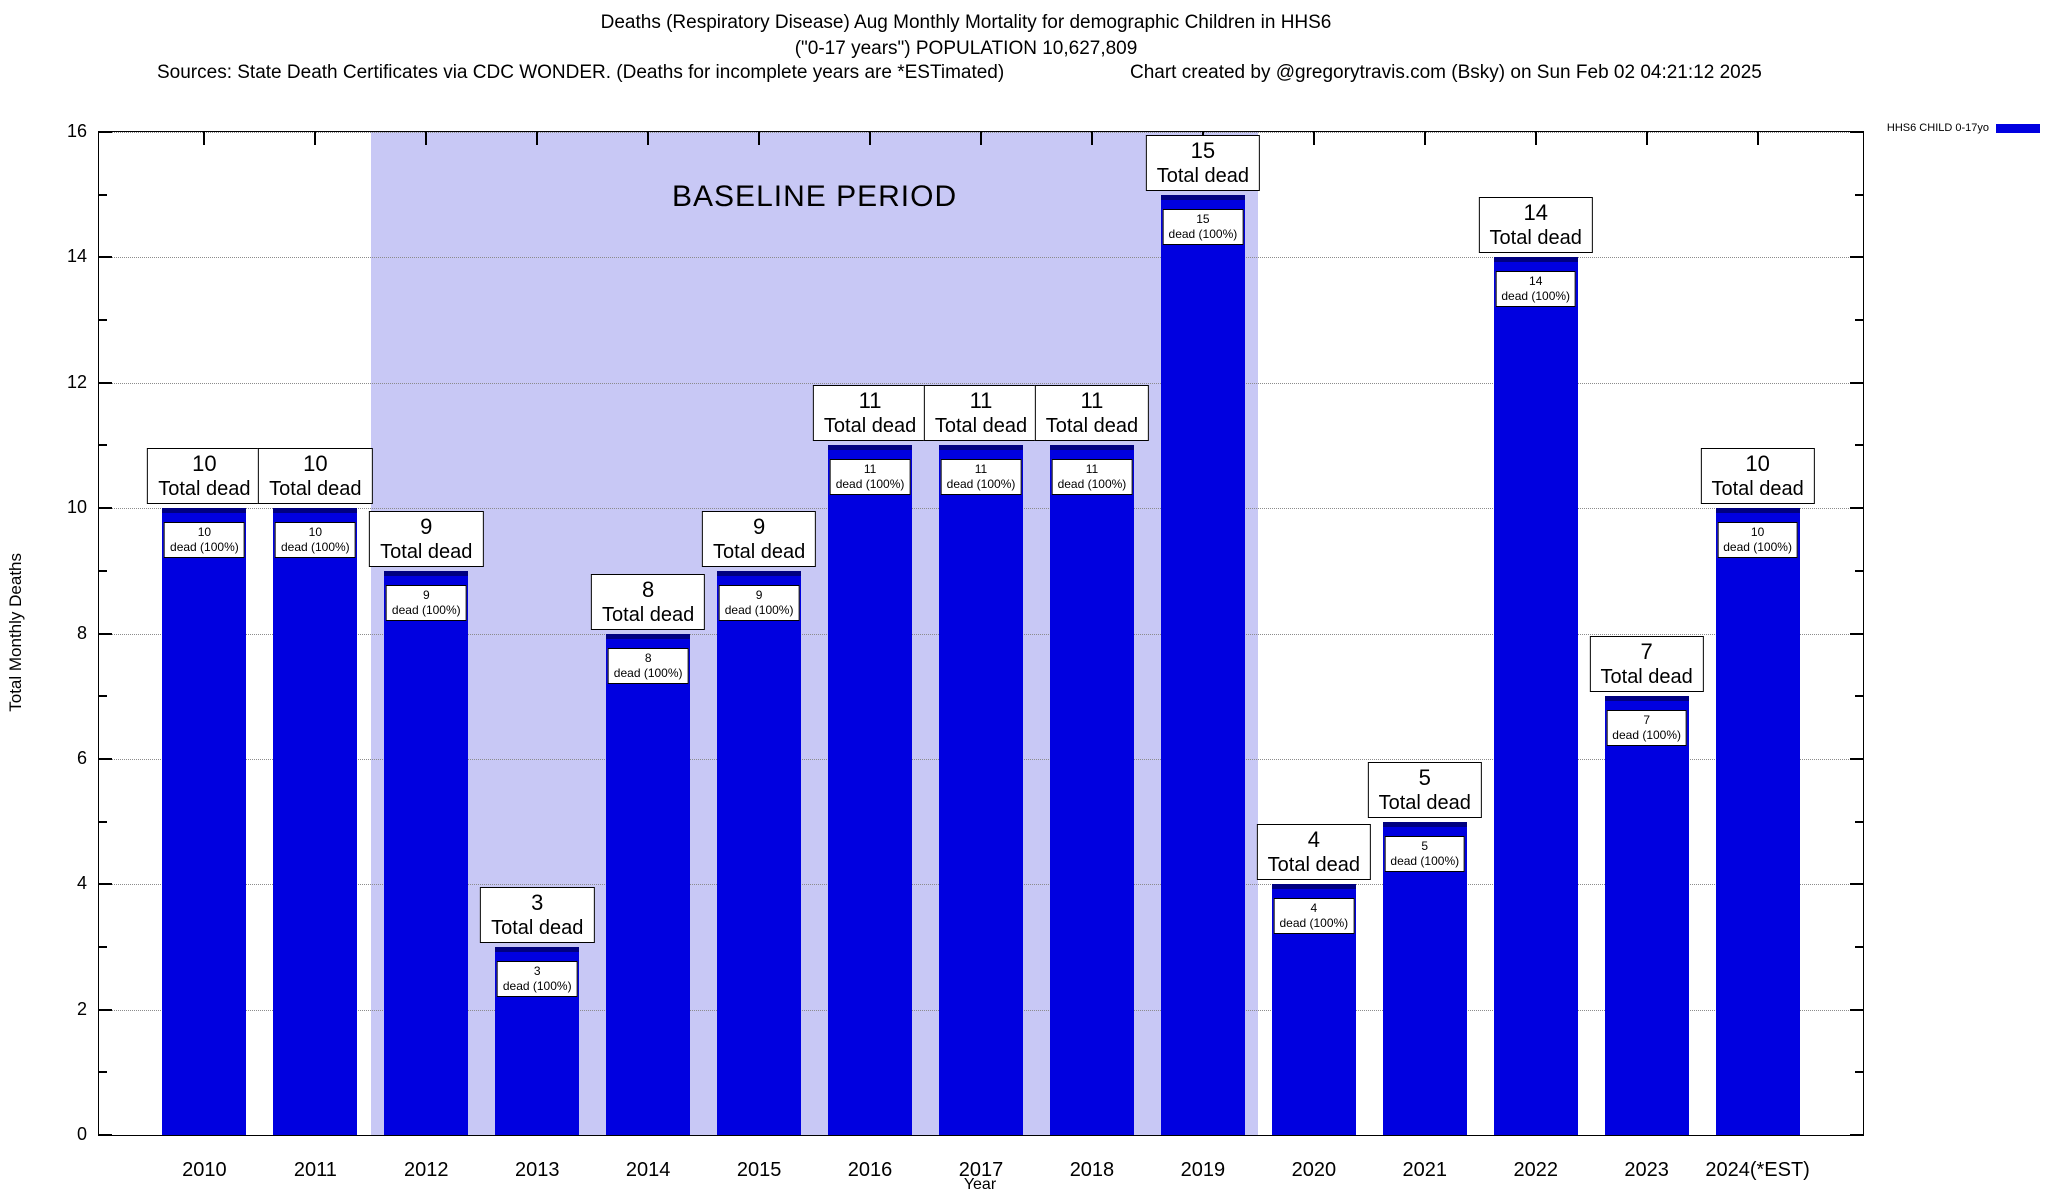 The height and width of the screenshot is (1200, 2048). I want to click on x-tick-label: 2024(*EST), so click(1757, 1170).